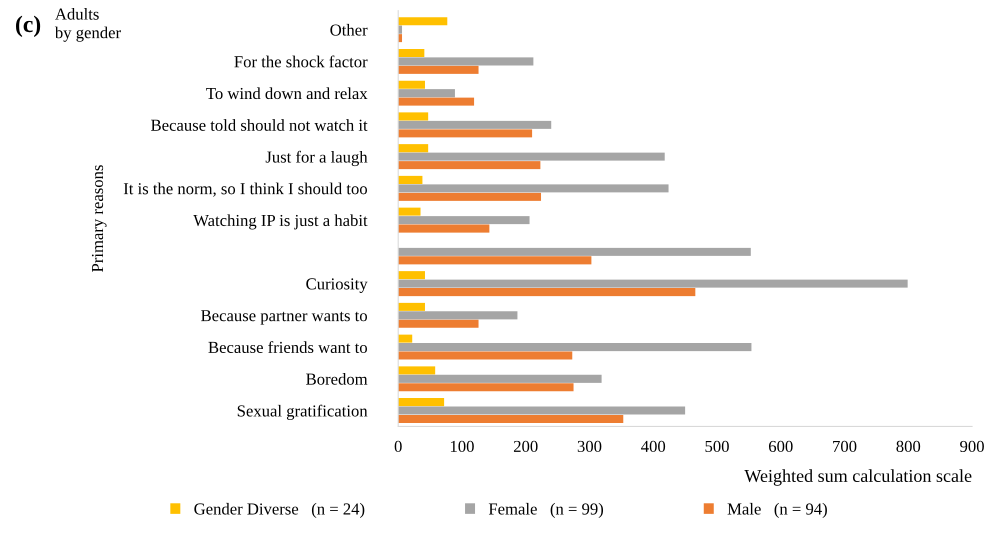  Describe the element at coordinates (301, 61) in the screenshot. I see `y-tick-label: For the shock factor` at that location.